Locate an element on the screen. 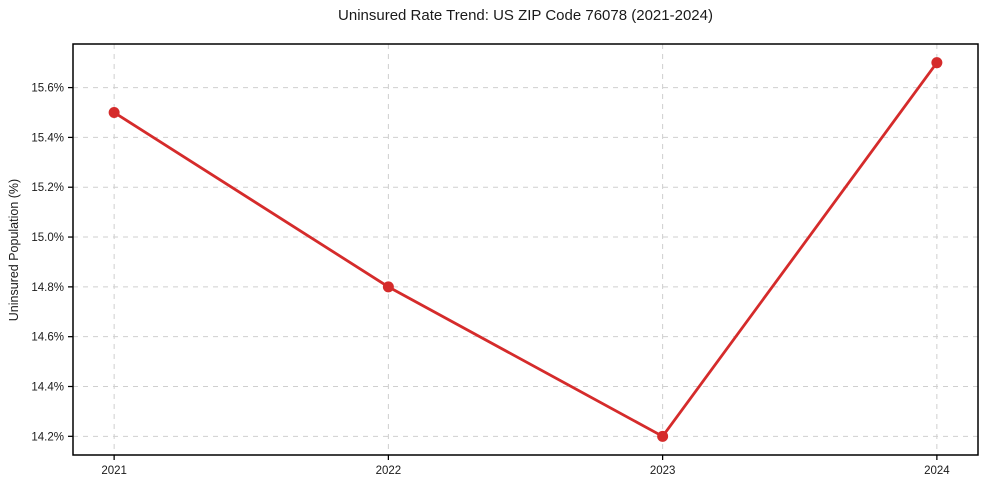 Image resolution: width=989 pixels, height=490 pixels. y-axis-label: Uninsured Population (%) is located at coordinates (14, 250).